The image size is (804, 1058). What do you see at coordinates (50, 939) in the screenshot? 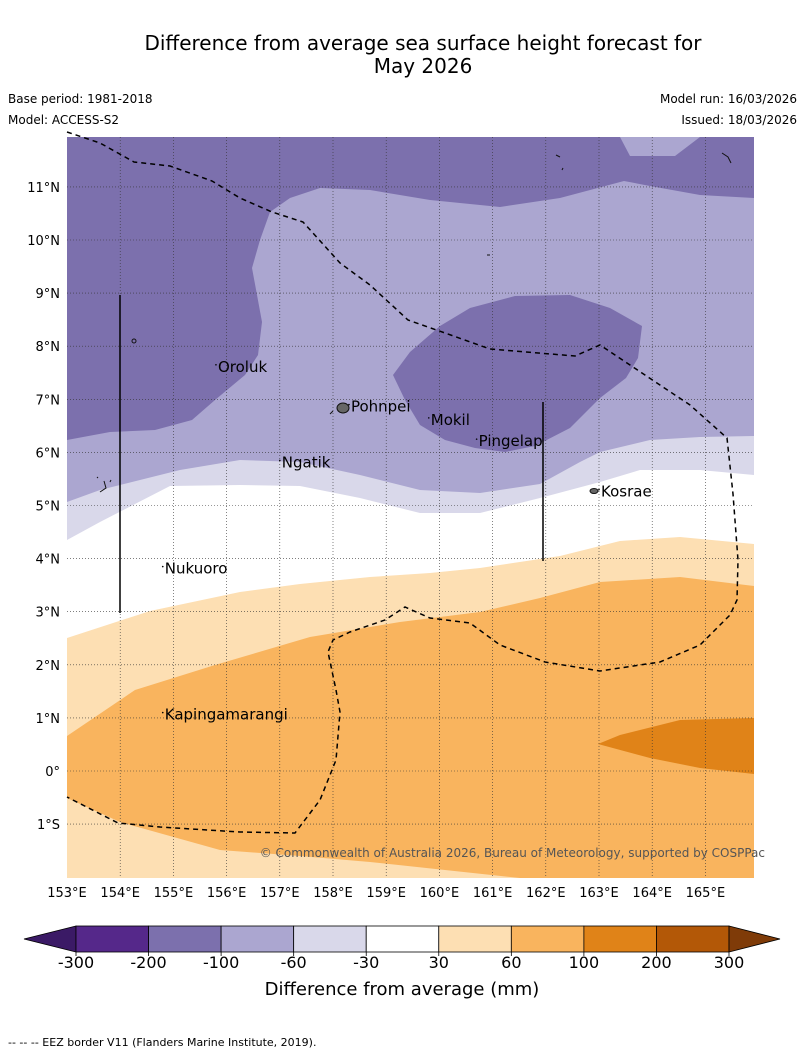
I see `colorbar-extend-low` at bounding box center [50, 939].